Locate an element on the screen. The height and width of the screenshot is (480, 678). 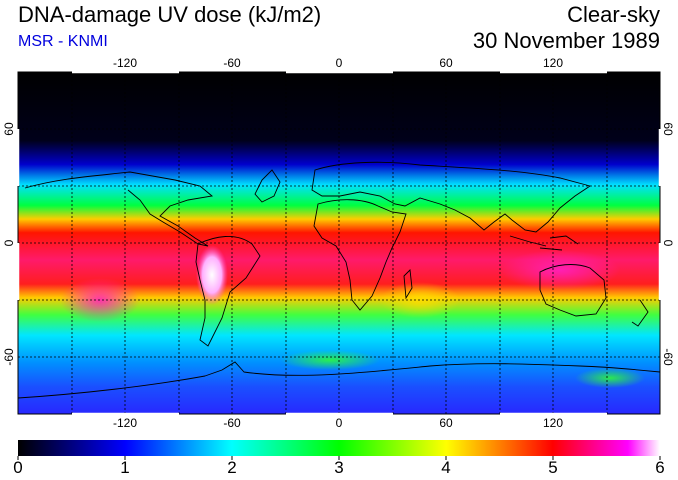
colorbar is located at coordinates (339, 450).